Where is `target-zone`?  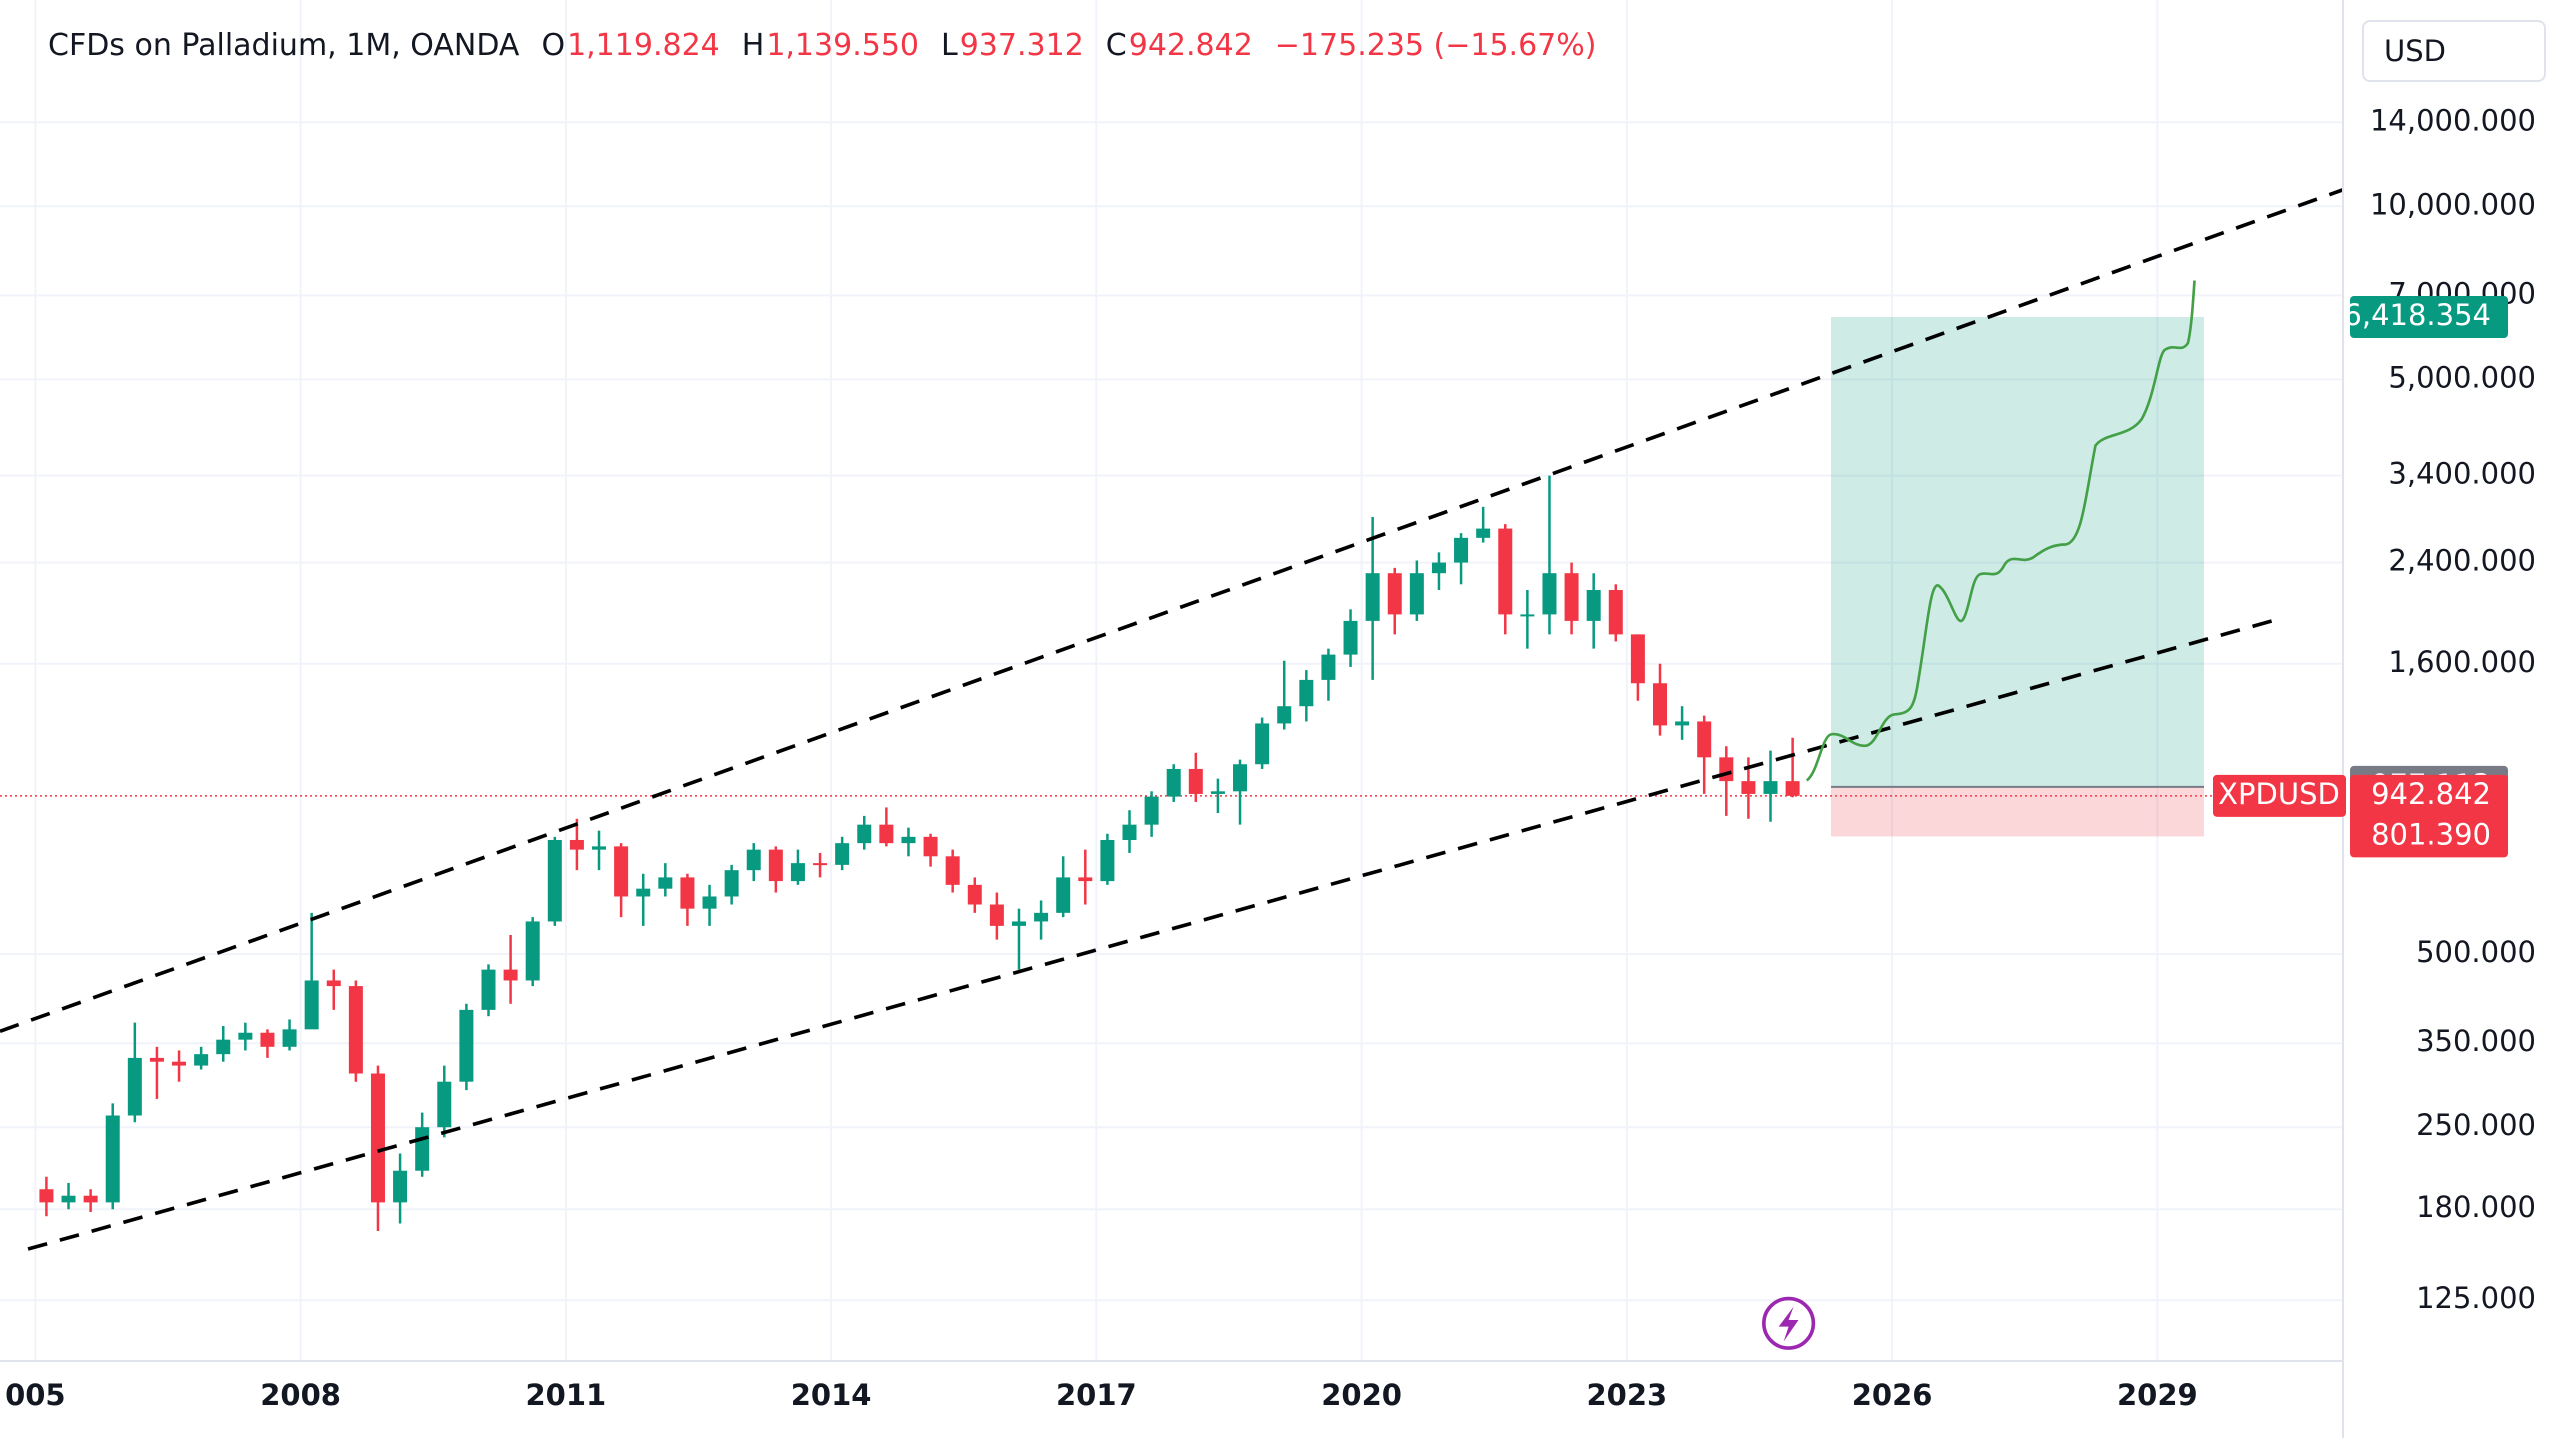 target-zone is located at coordinates (2017, 551).